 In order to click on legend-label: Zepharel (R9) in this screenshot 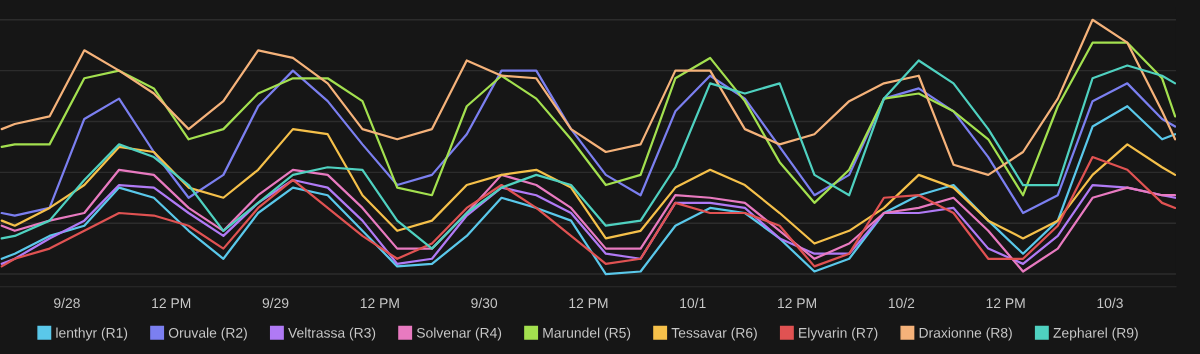, I will do `click(1095, 334)`.